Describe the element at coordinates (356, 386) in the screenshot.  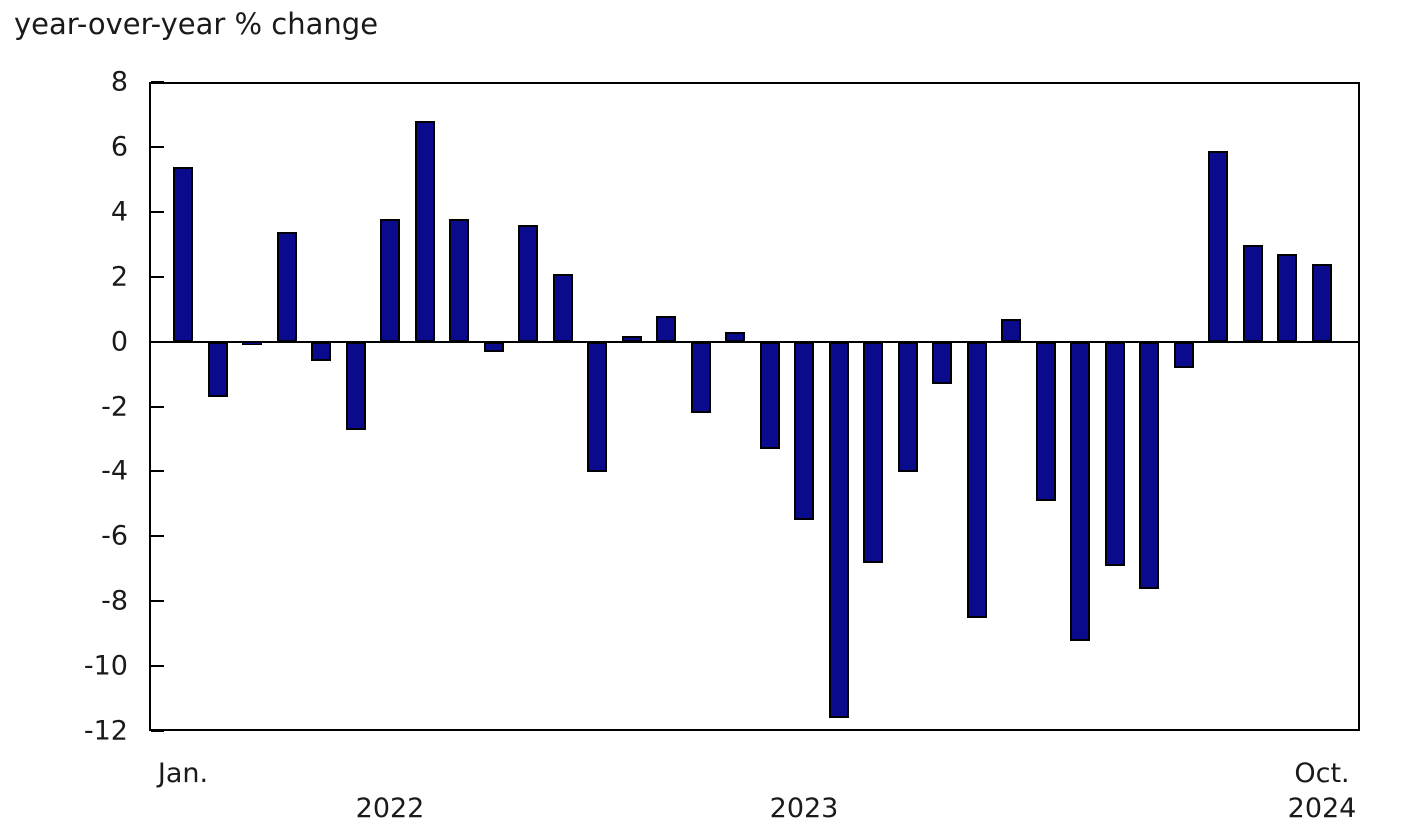
I see `bar-jun-2022` at that location.